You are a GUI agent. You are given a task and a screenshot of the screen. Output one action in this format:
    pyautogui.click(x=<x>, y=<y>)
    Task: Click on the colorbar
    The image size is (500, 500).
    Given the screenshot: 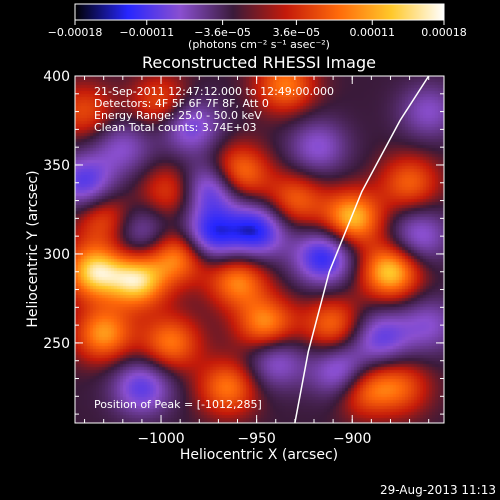 What is the action you would take?
    pyautogui.click(x=259, y=12)
    